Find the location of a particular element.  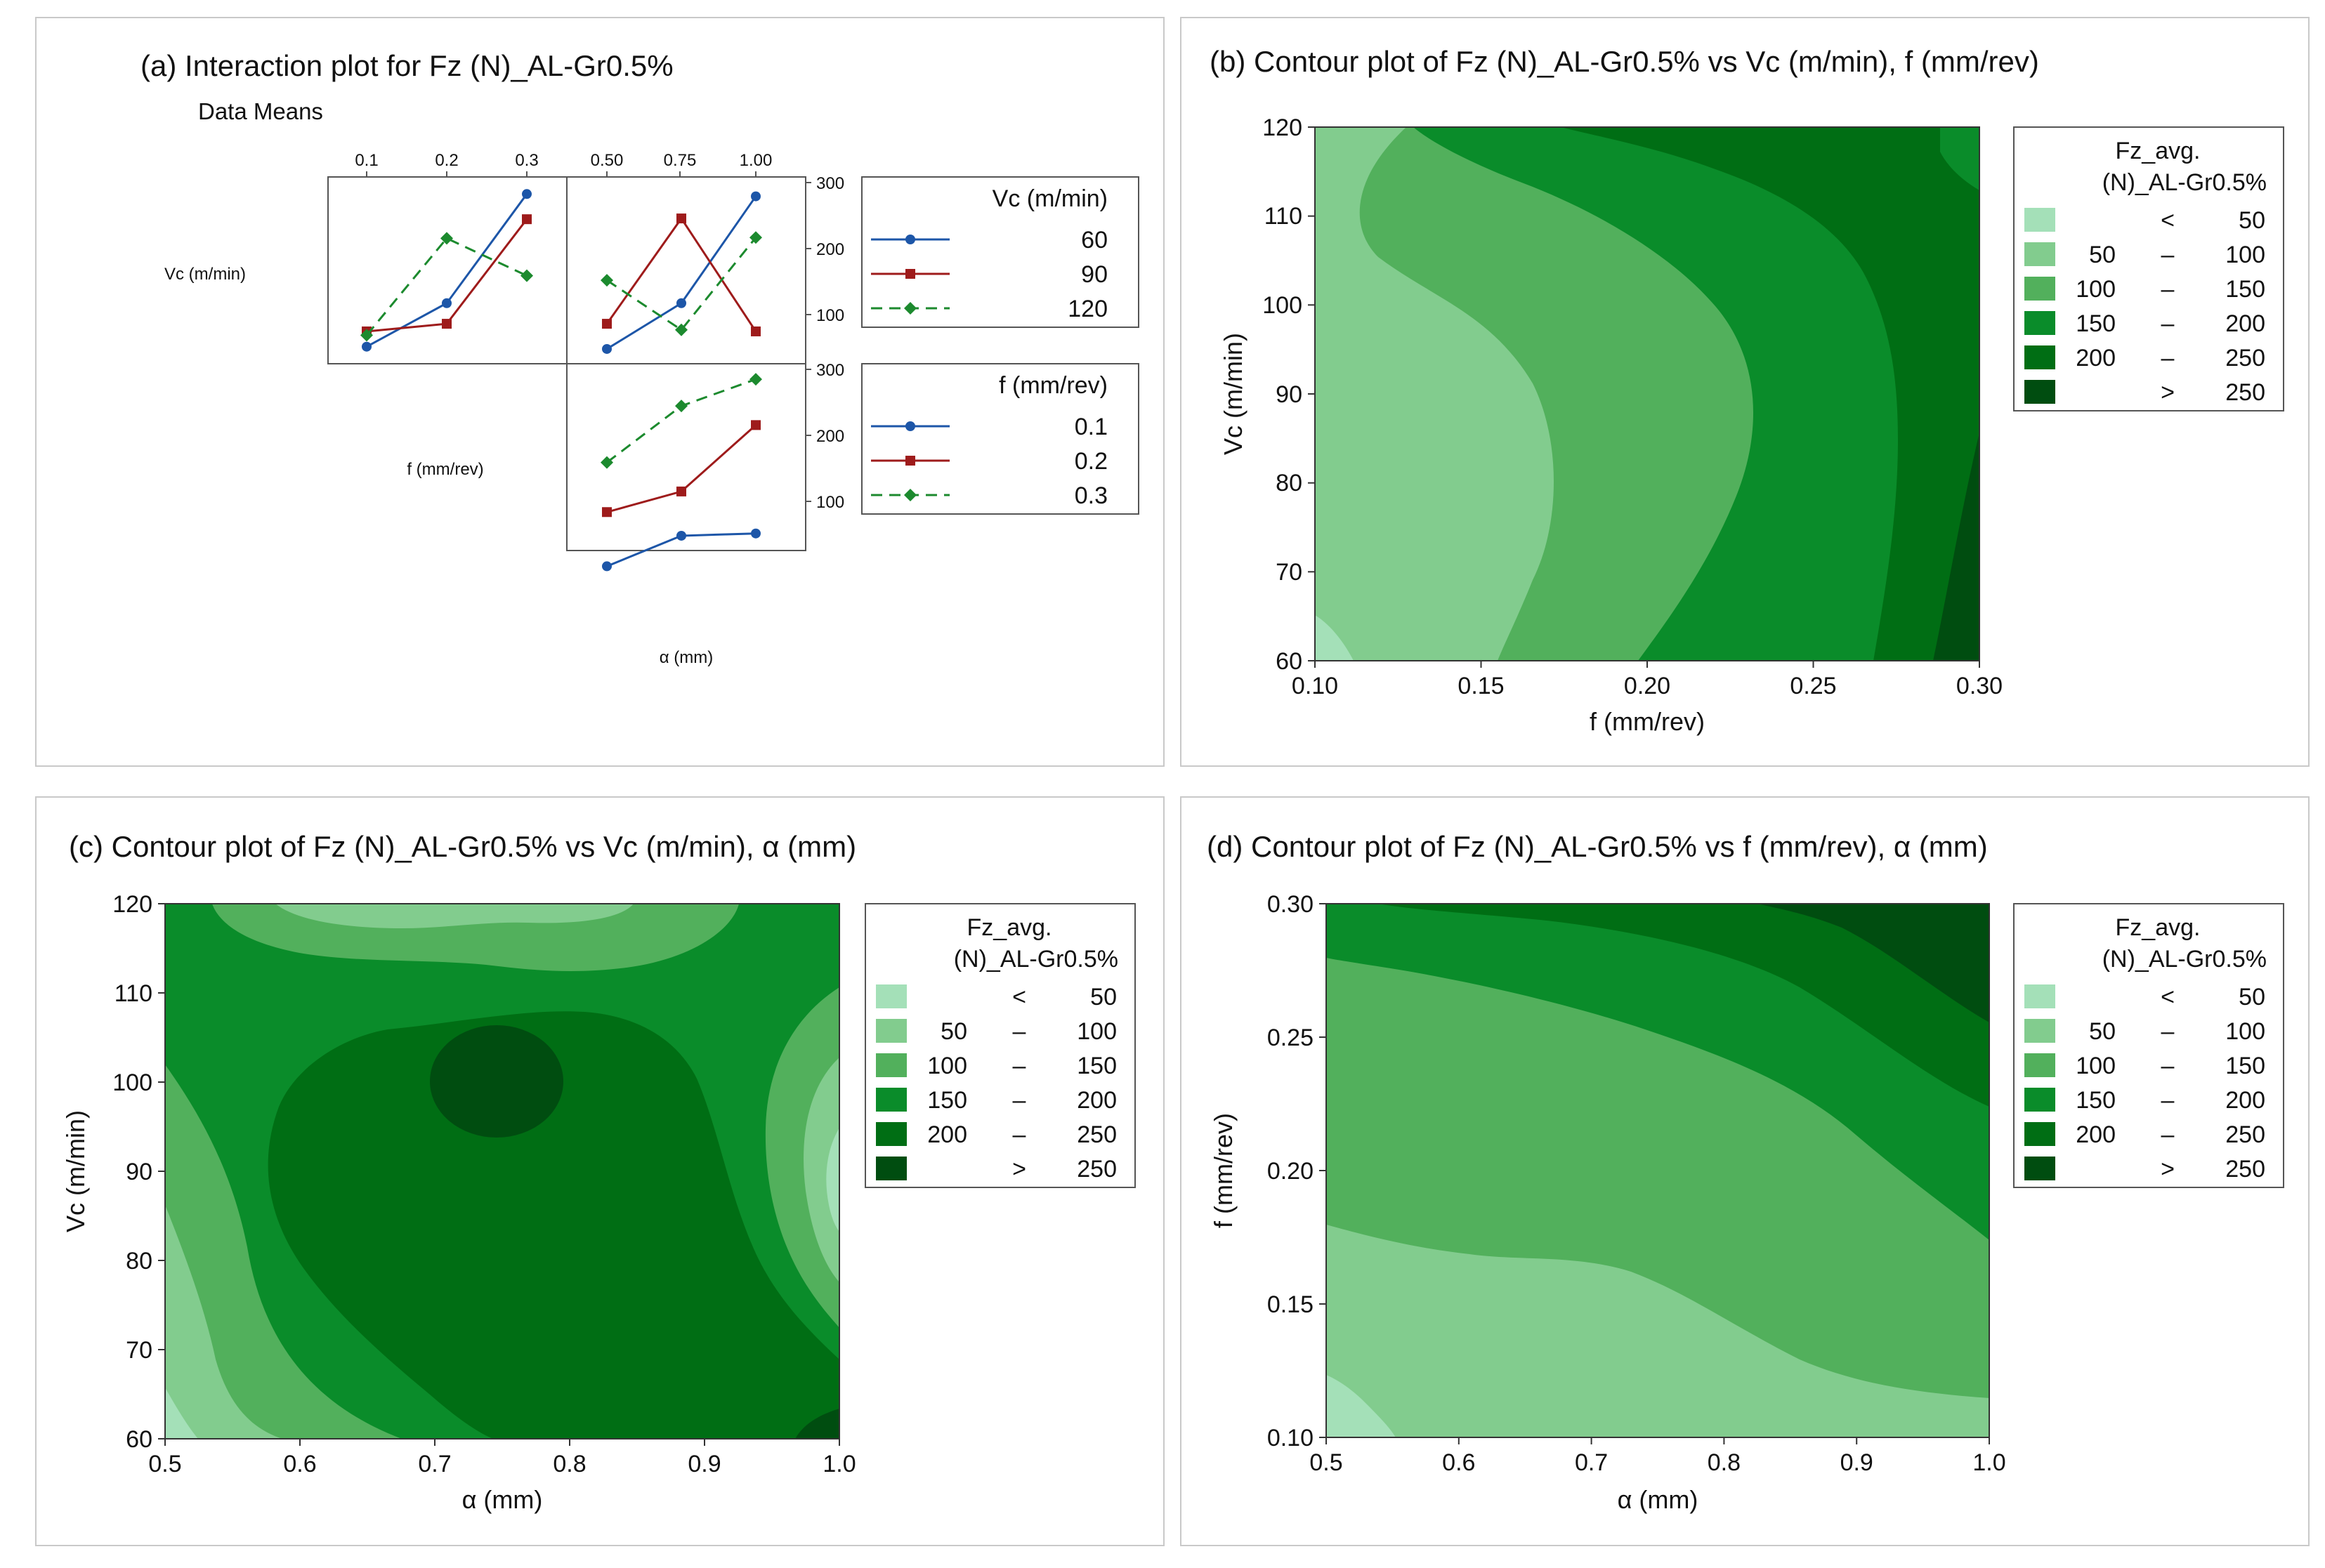

series-line-f_by_alpha-0.3 is located at coordinates (681, 420).